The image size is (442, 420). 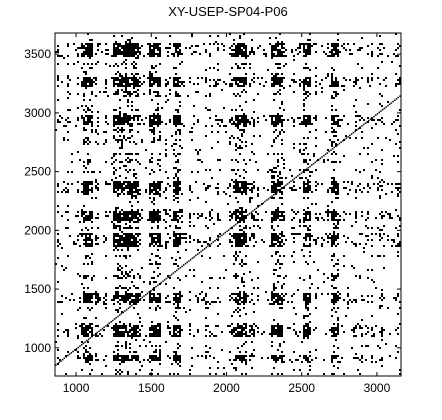 What do you see at coordinates (226, 388) in the screenshot?
I see `x-tick-label: 2000` at bounding box center [226, 388].